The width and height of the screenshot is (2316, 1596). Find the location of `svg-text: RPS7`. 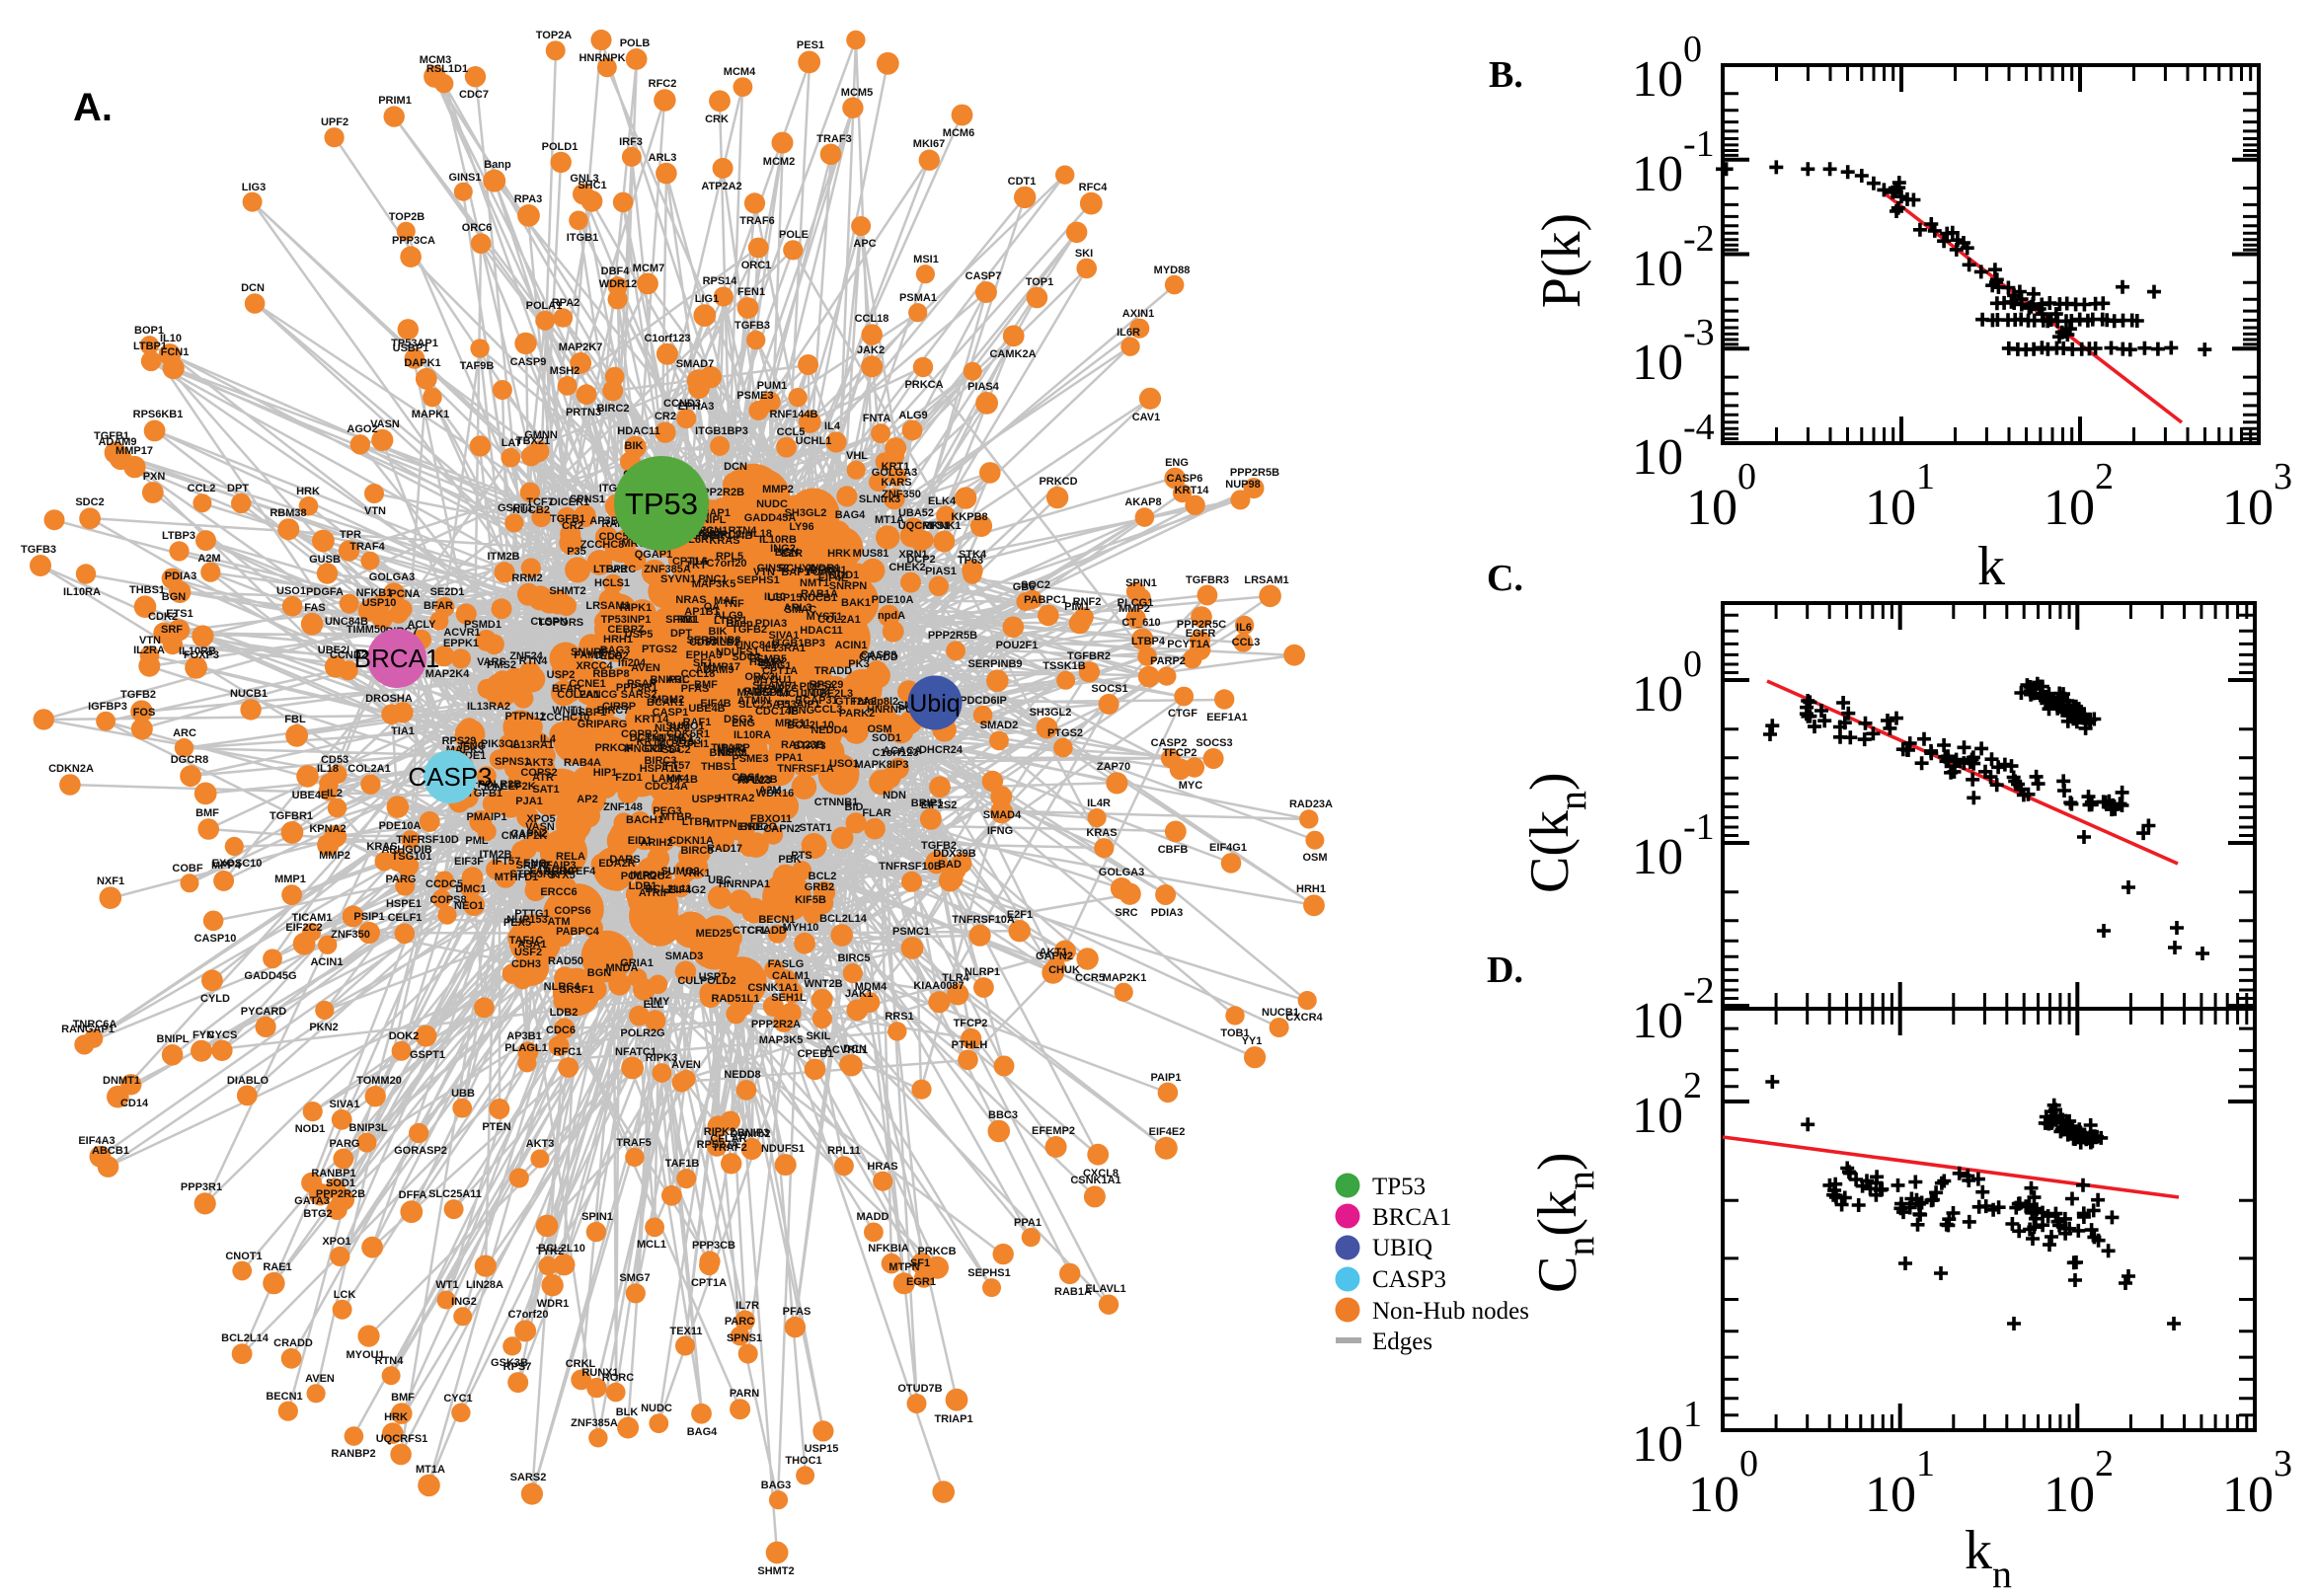

svg-text: RPS7 is located at coordinates (517, 1367).